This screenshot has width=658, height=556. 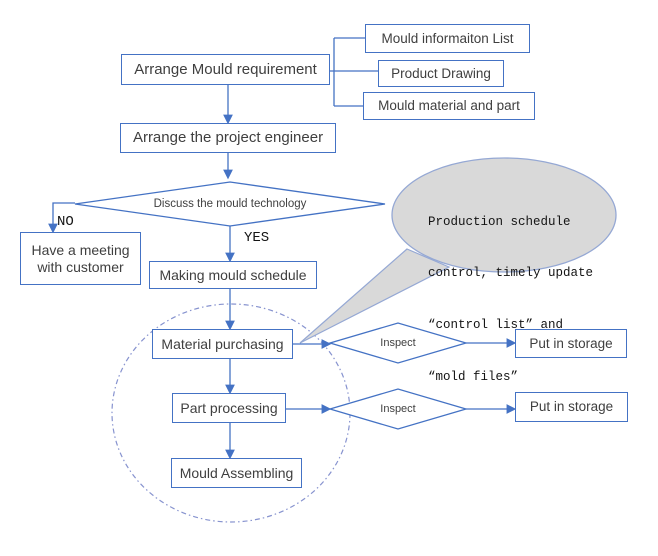 I want to click on decision-diamond-discuss, so click(x=230, y=204).